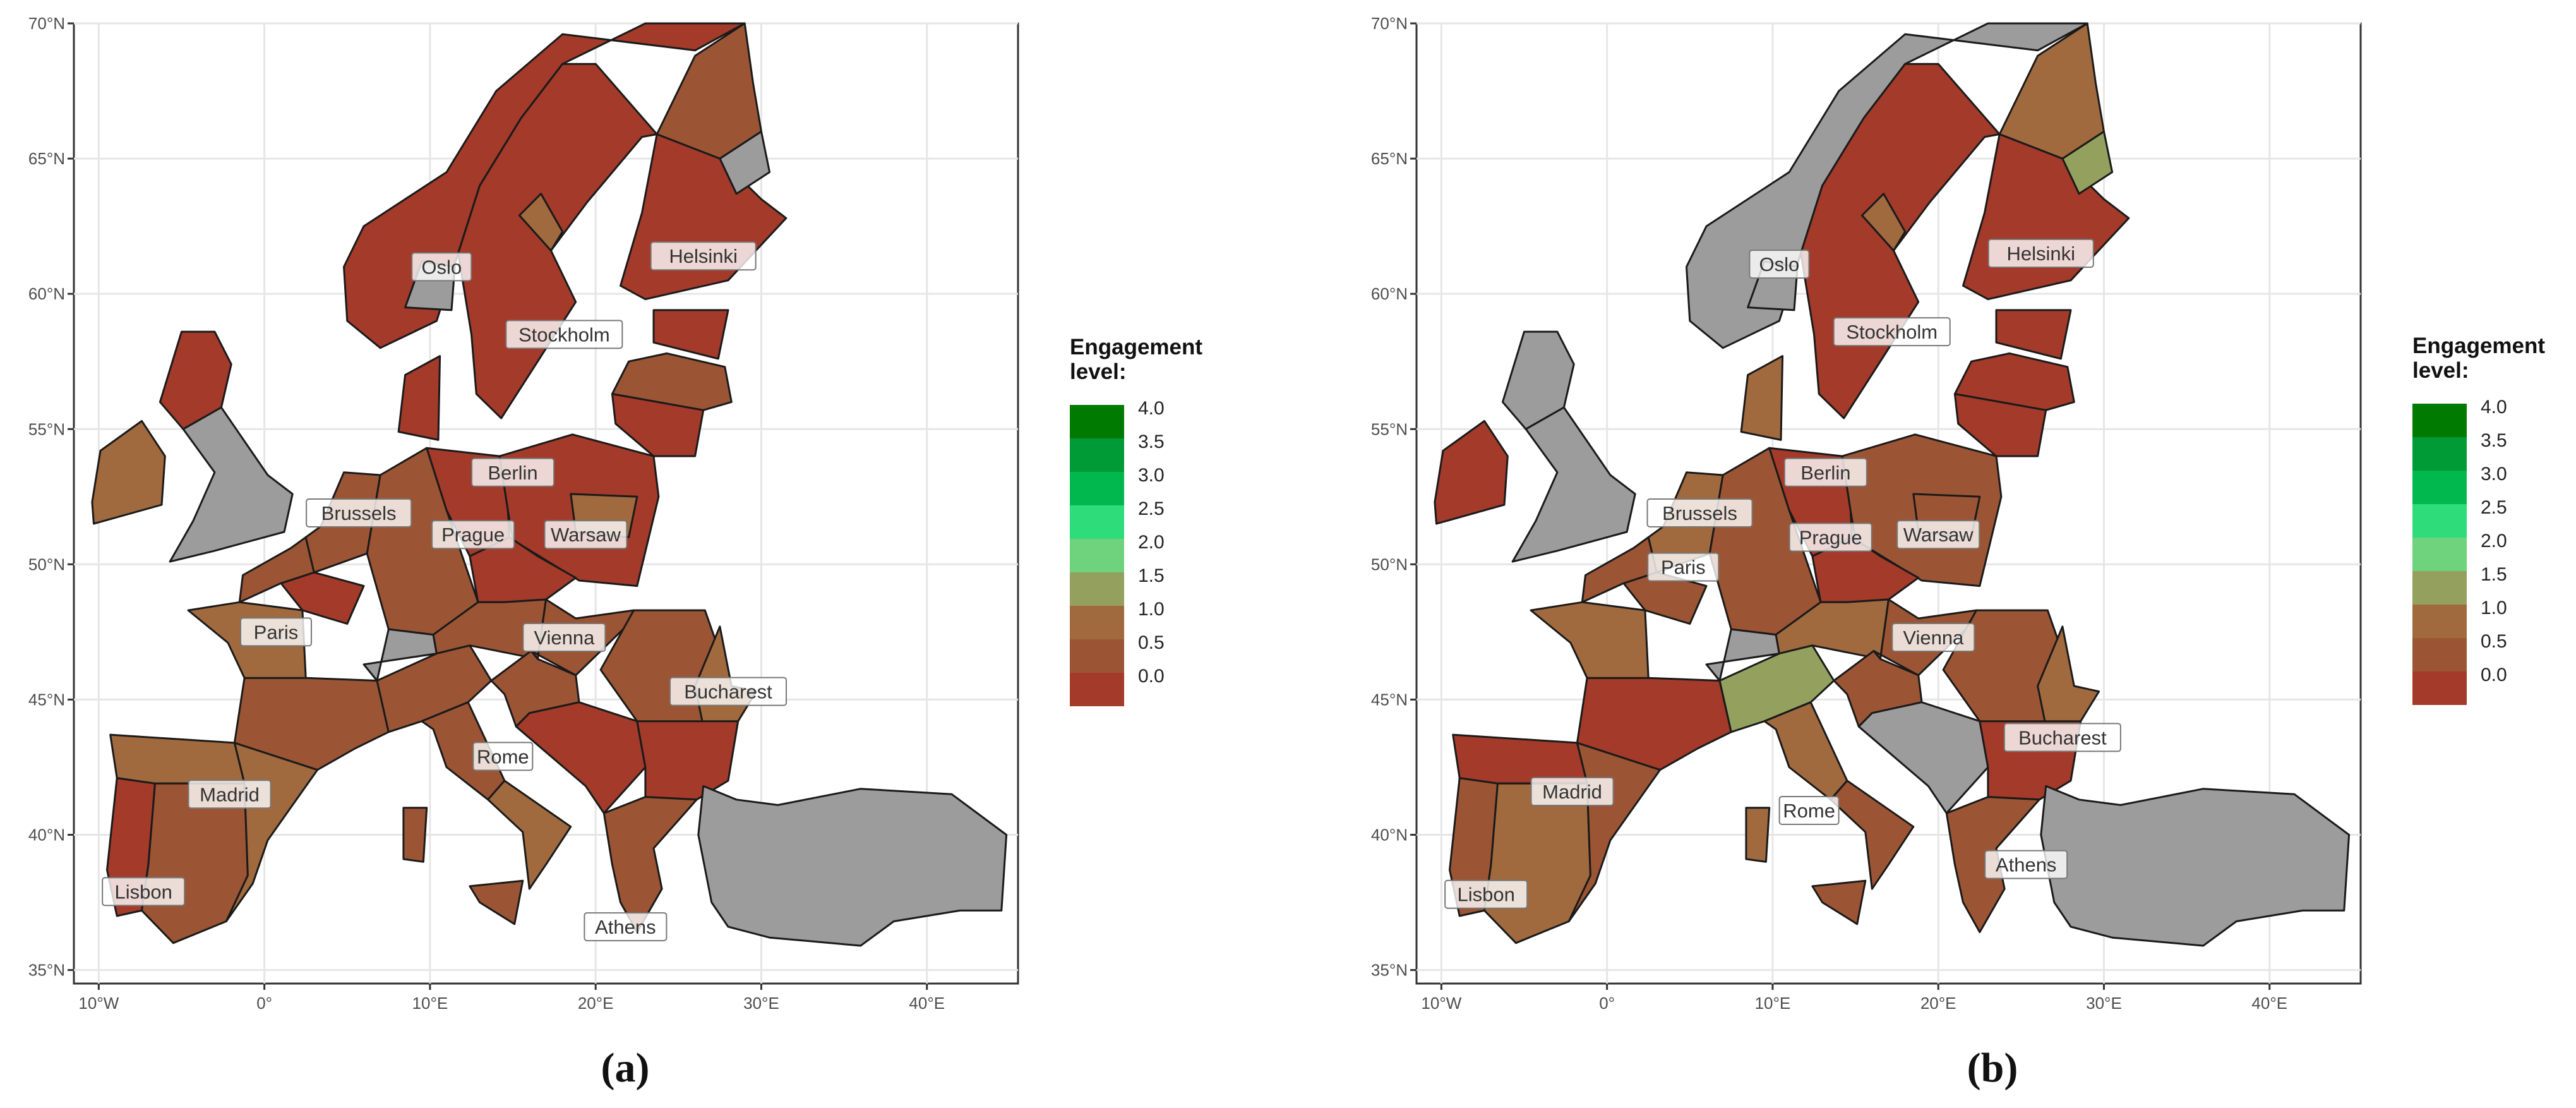  What do you see at coordinates (1389, 836) in the screenshot?
I see `lat-tick-label: 40°N` at bounding box center [1389, 836].